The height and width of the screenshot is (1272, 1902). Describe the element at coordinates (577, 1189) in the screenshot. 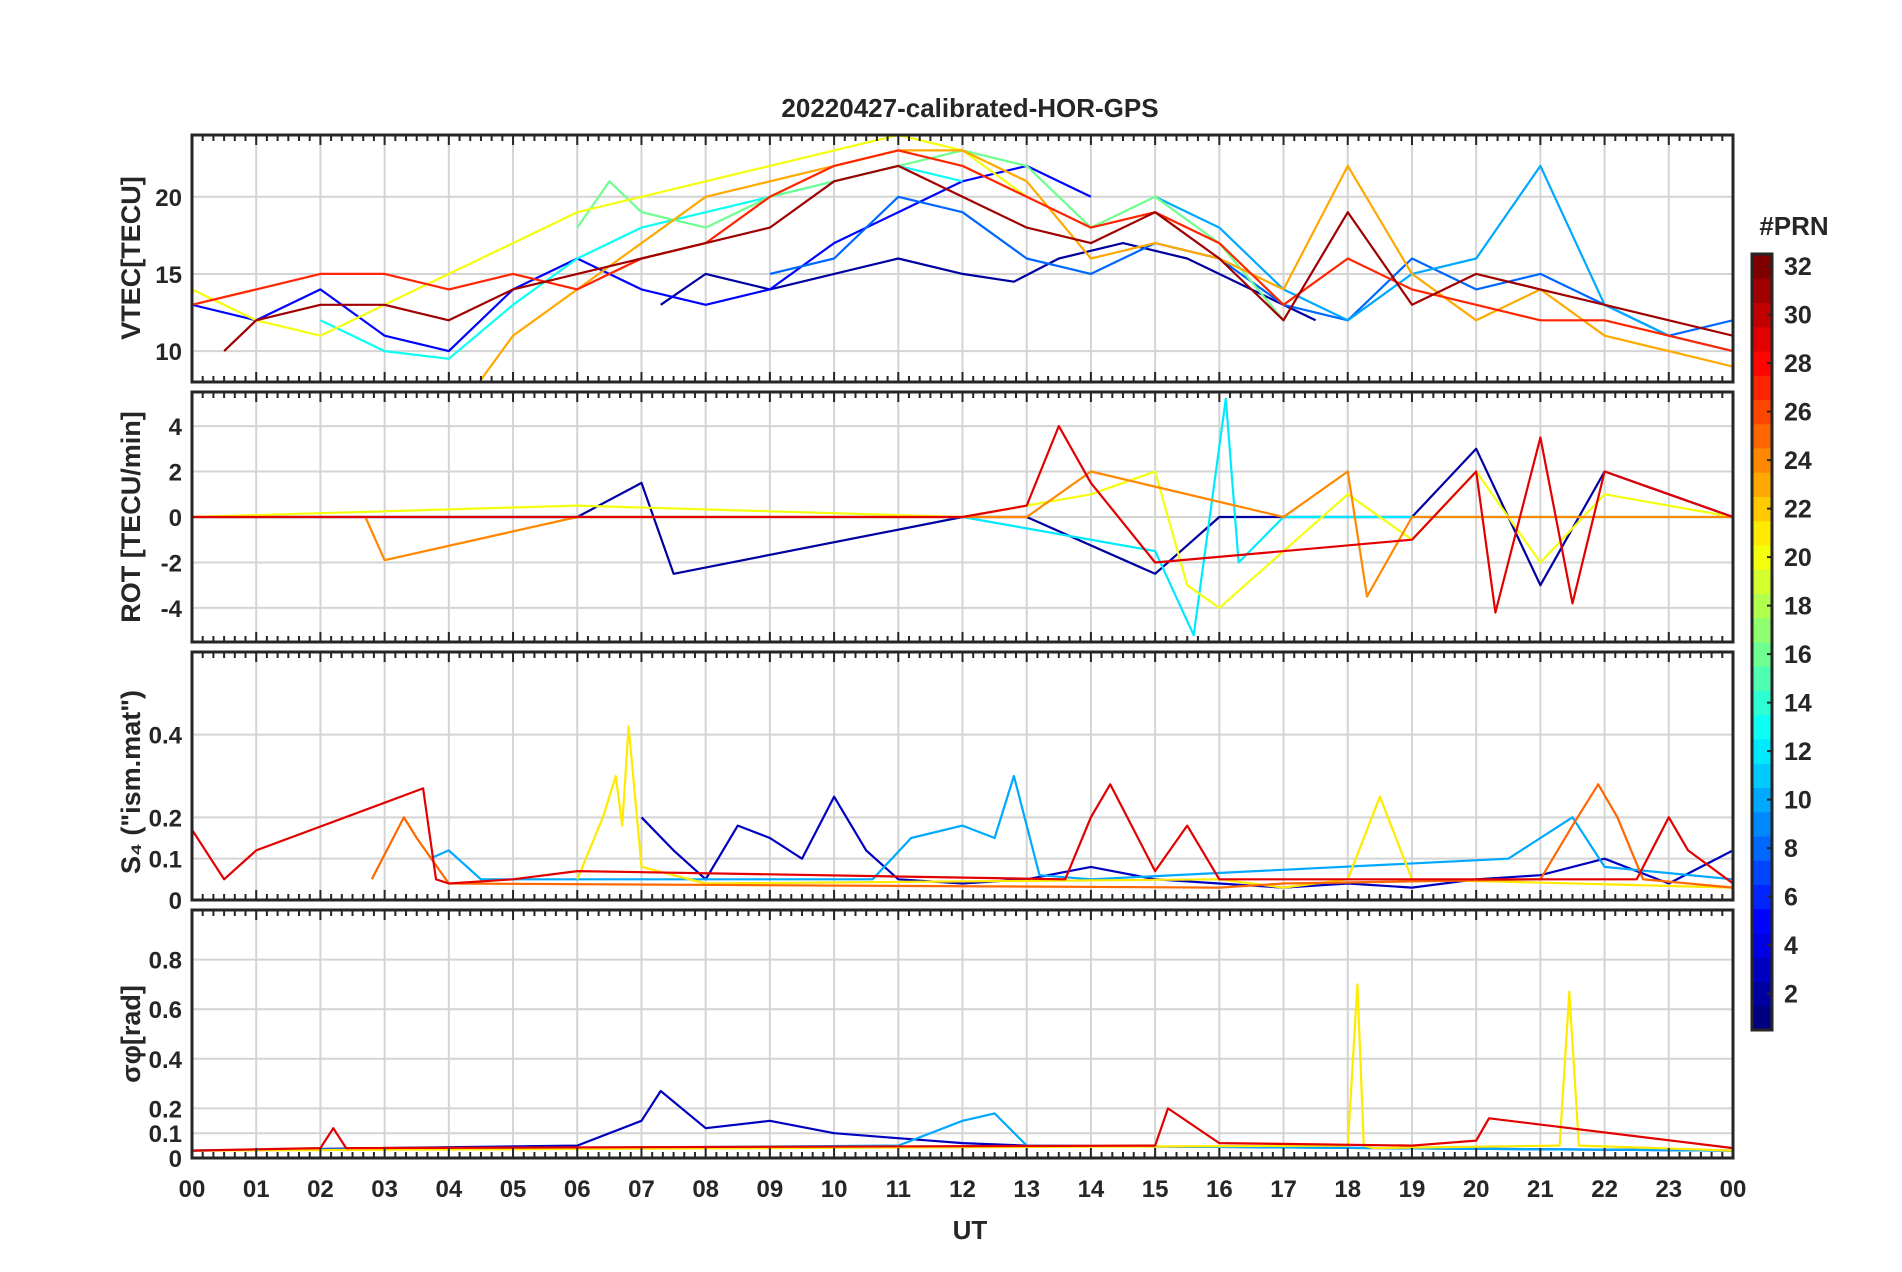

I see `x-tick-label: 06` at that location.